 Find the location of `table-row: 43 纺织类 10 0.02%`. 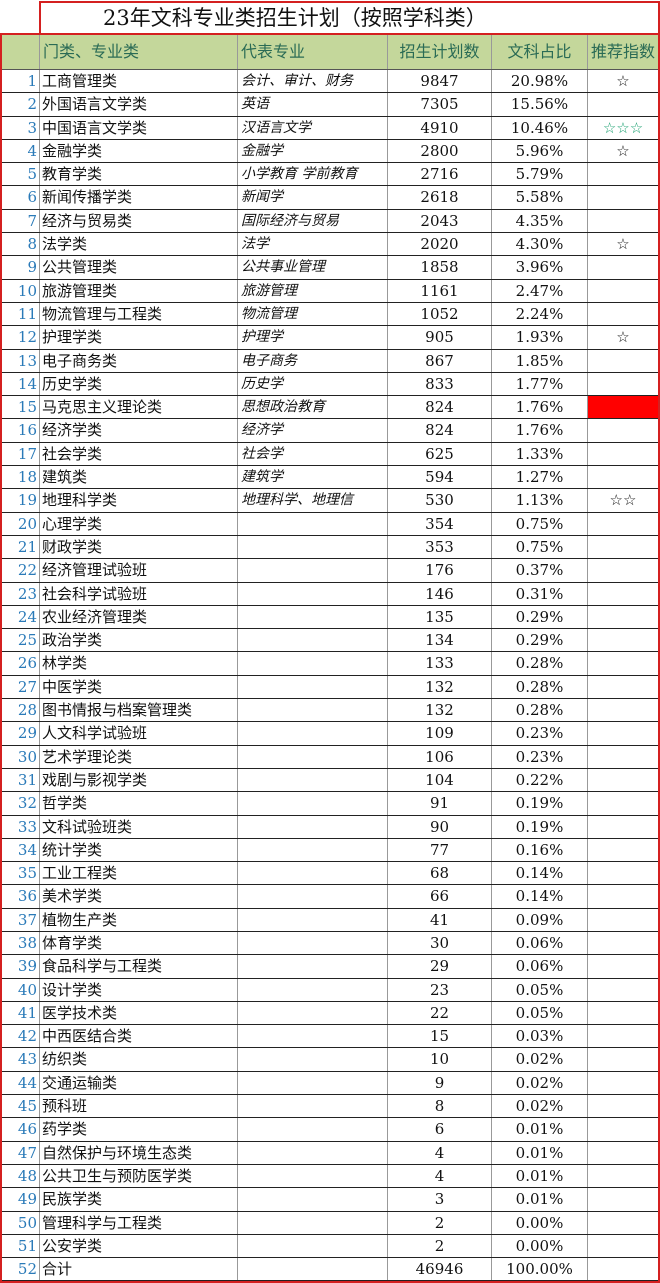

table-row: 43 纺织类 10 0.02% is located at coordinates (330, 1060).